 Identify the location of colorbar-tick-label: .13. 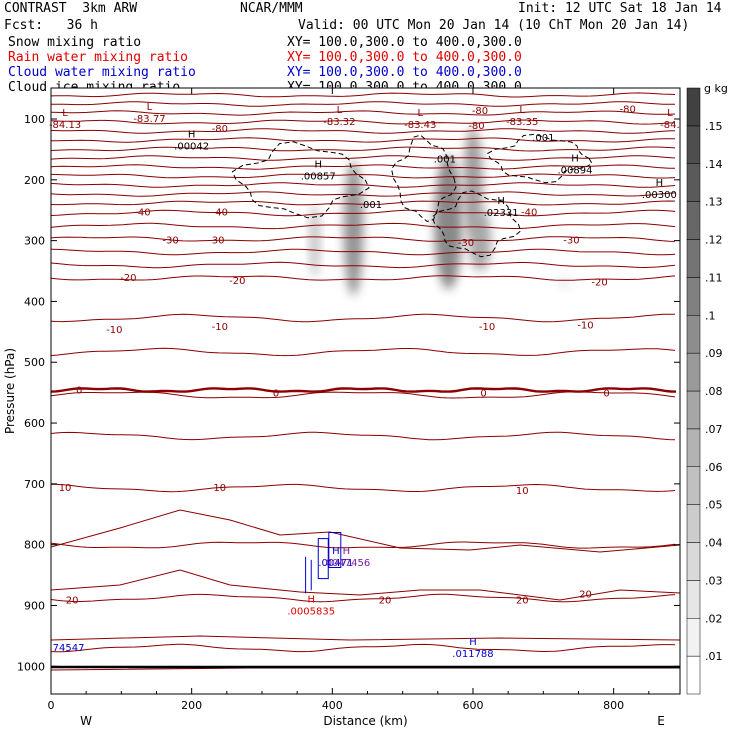
(714, 202).